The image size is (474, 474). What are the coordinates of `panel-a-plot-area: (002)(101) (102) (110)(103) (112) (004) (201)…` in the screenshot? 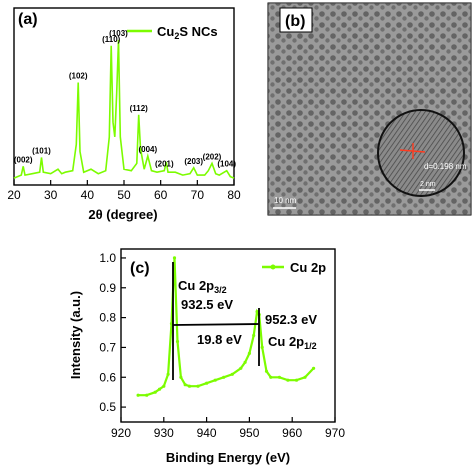 It's located at (124, 104).